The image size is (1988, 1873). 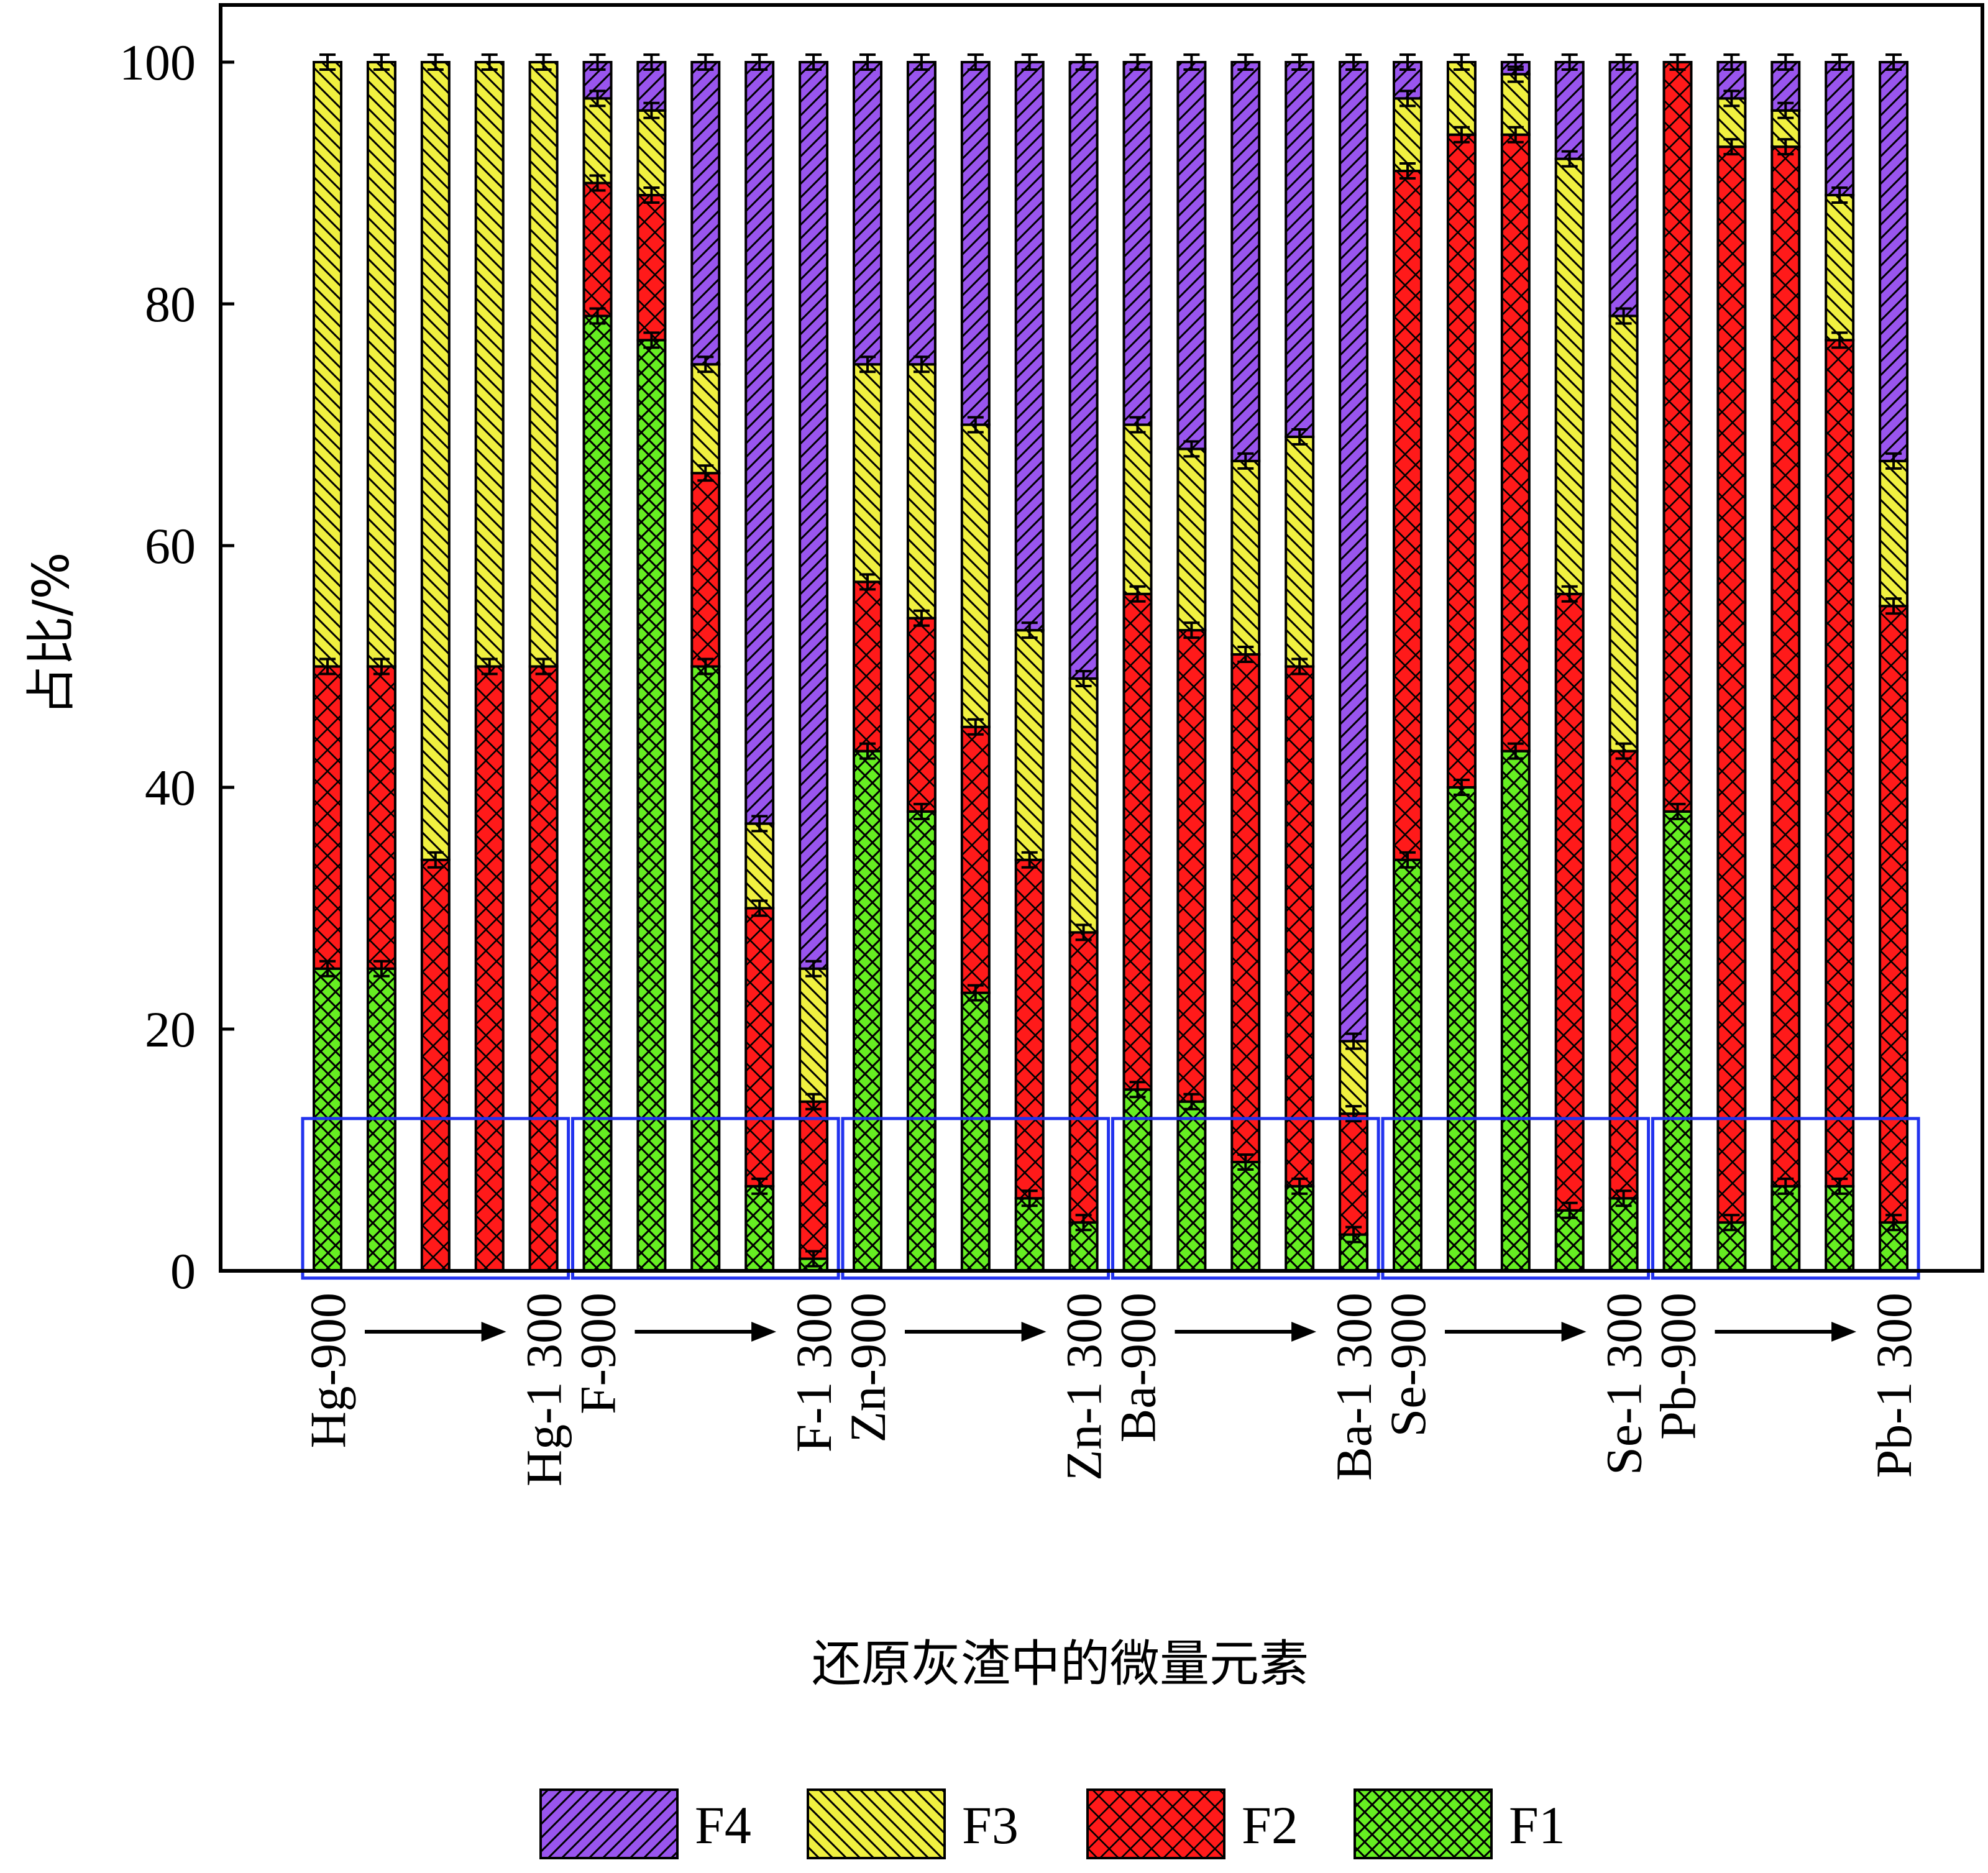 I want to click on legend-label: F2, so click(x=1270, y=1825).